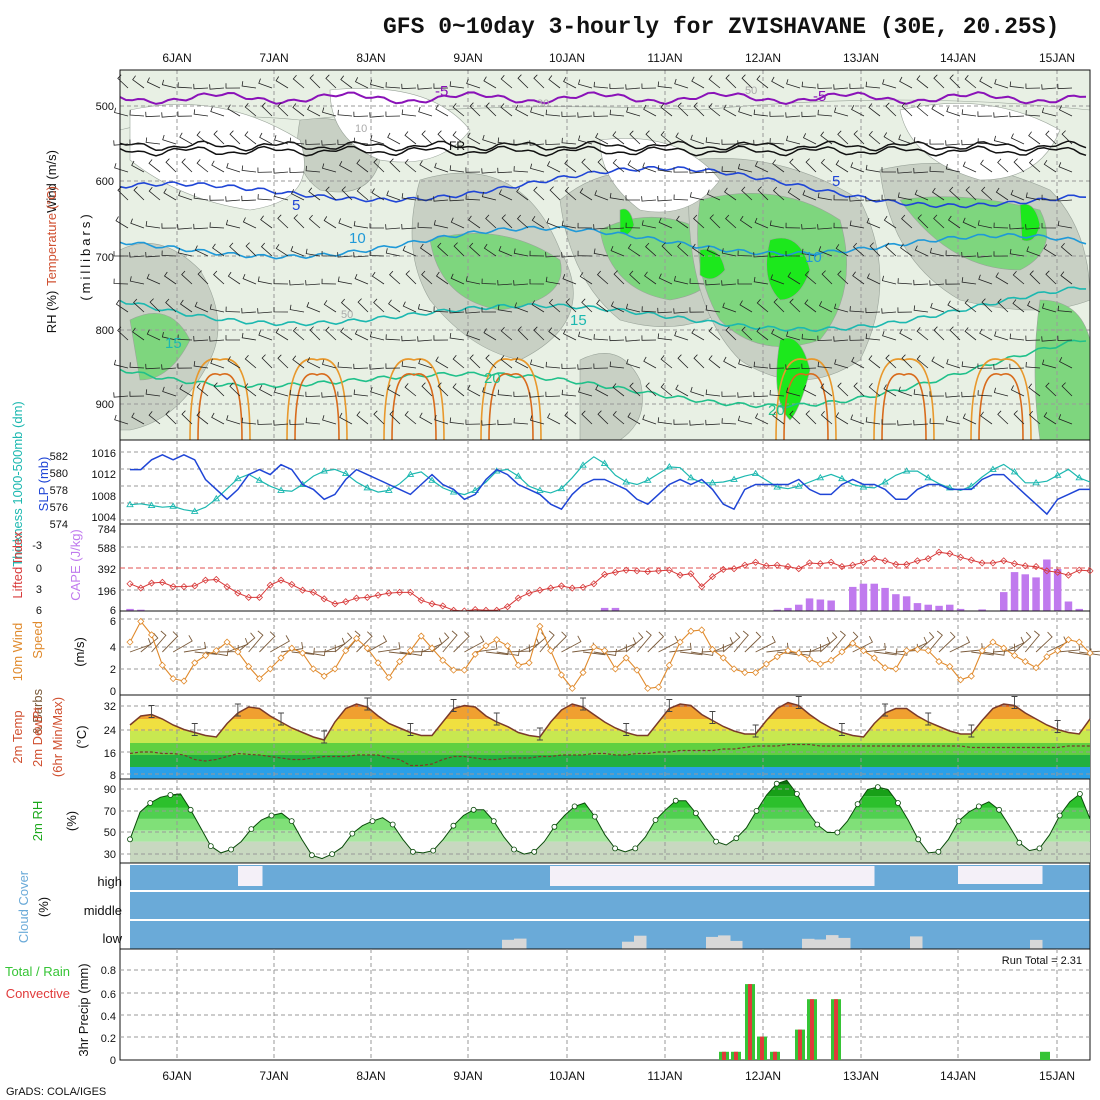 The width and height of the screenshot is (1100, 1100). What do you see at coordinates (37, 971) in the screenshot?
I see `precip-total-label: Total / Rain` at bounding box center [37, 971].